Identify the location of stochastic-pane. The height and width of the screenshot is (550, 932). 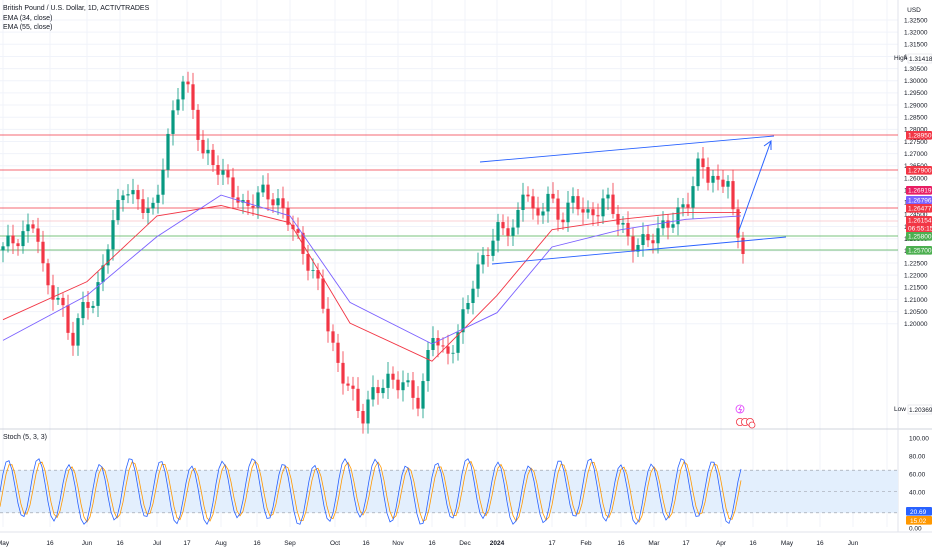
(449, 491).